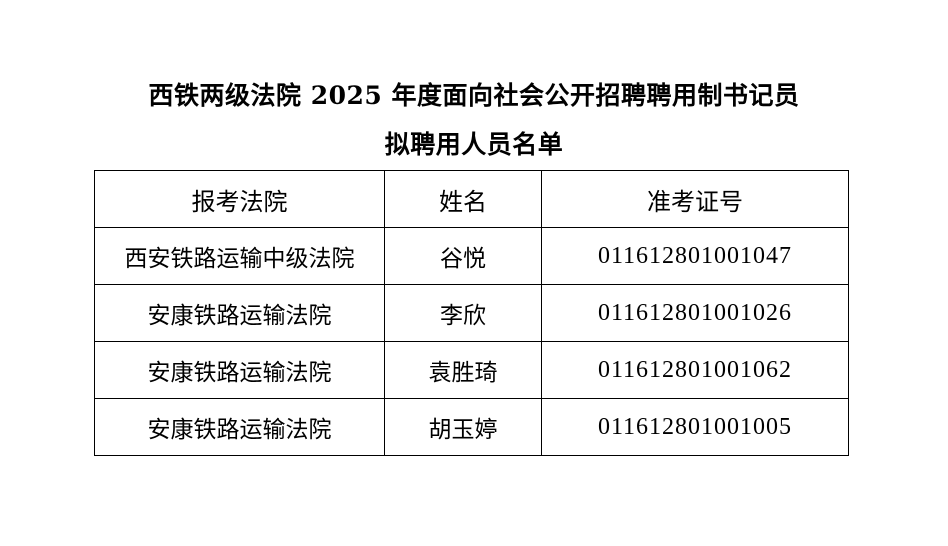 The height and width of the screenshot is (546, 948). What do you see at coordinates (463, 313) in the screenshot?
I see `cell-name: 李欣` at bounding box center [463, 313].